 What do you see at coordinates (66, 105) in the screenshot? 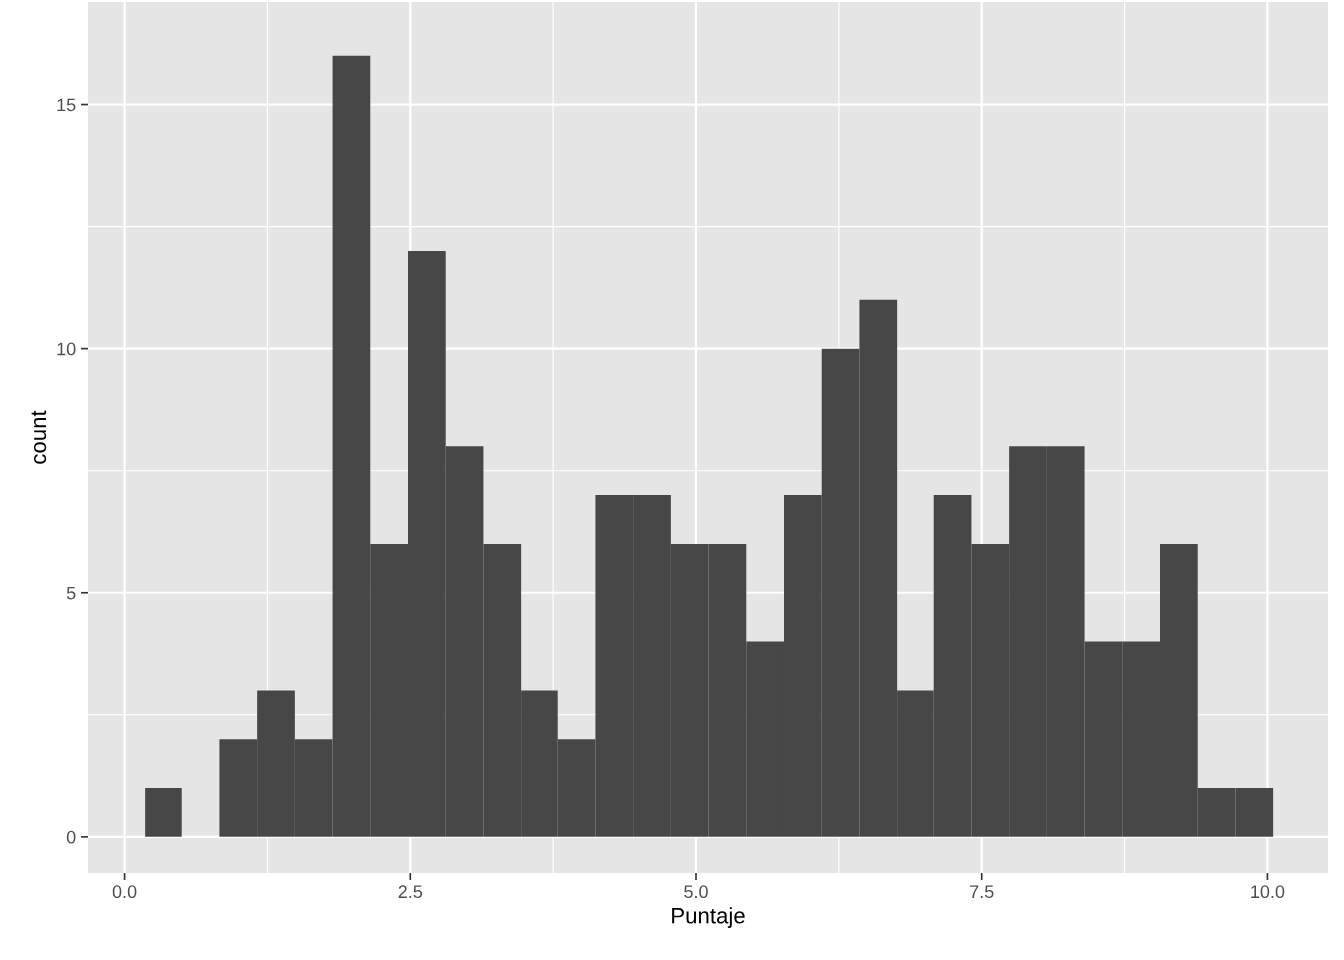
I see `y-tick-label: 15` at bounding box center [66, 105].